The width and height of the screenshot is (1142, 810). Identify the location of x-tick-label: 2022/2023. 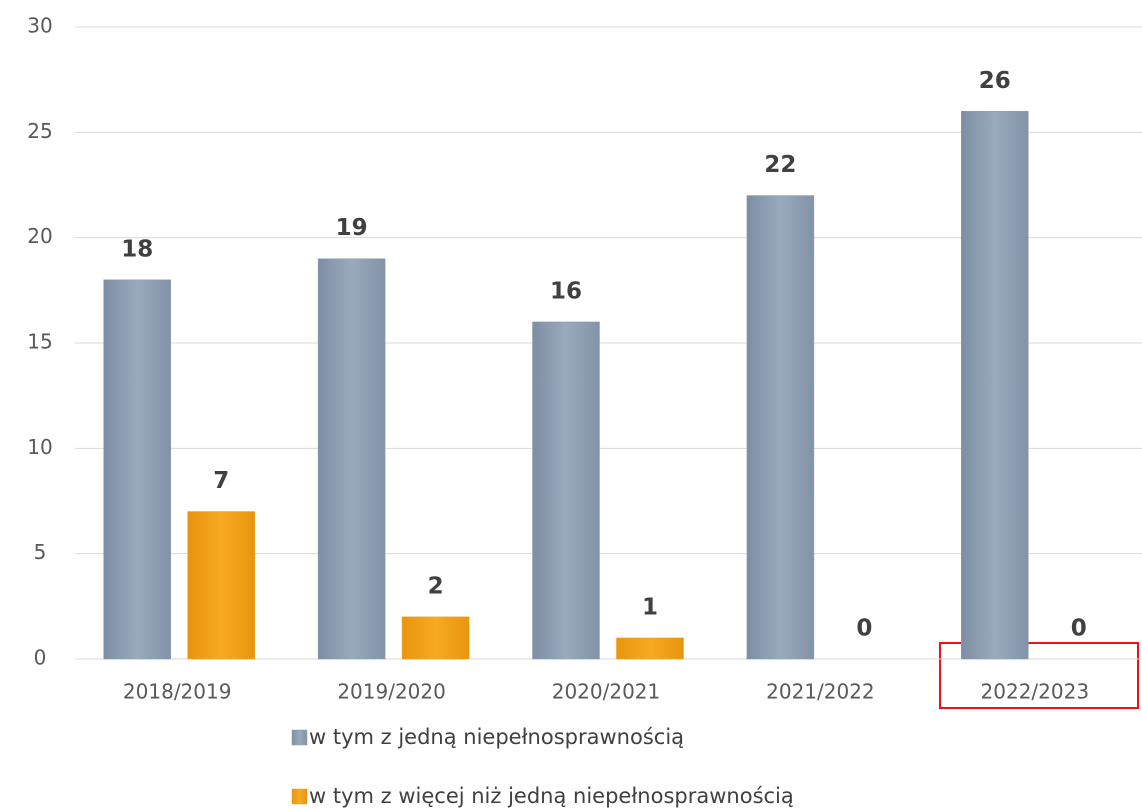
(1035, 692).